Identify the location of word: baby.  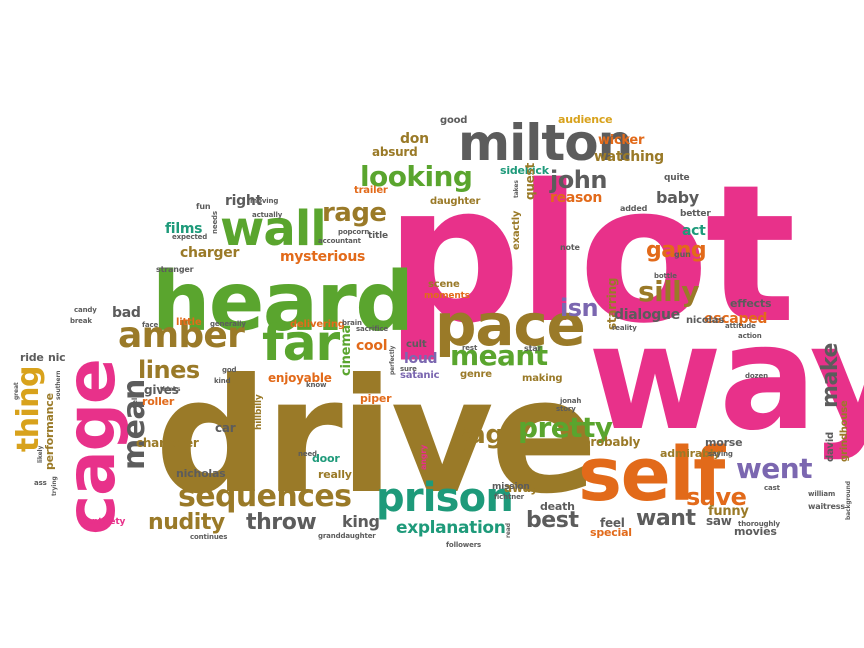
(677, 197).